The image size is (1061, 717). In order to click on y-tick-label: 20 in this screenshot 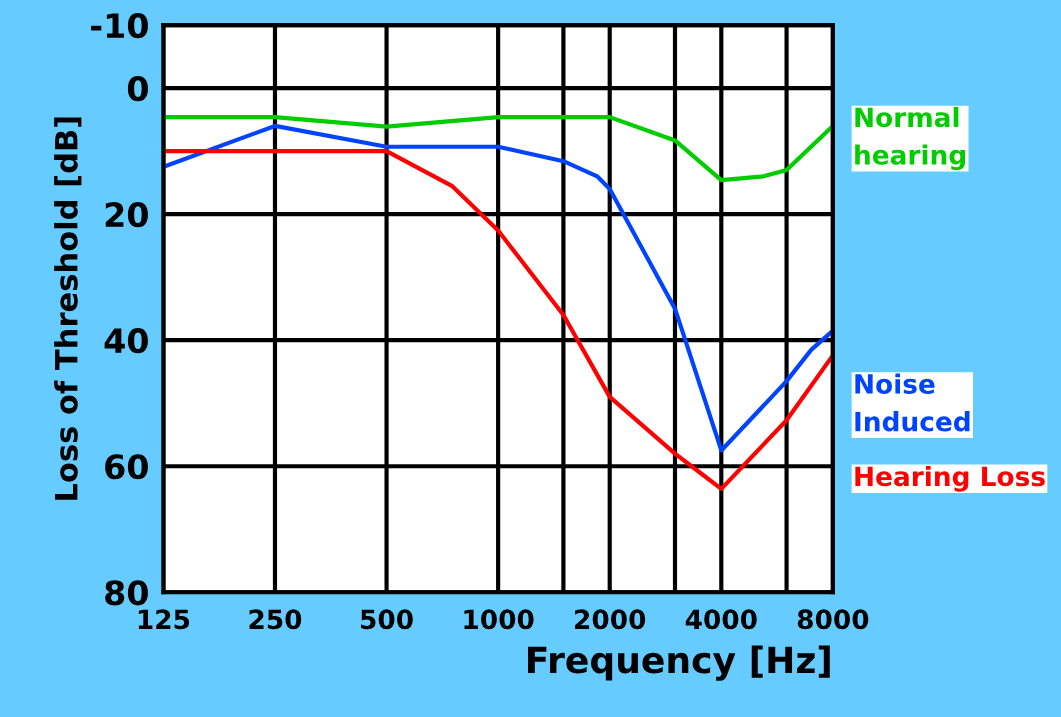, I will do `click(126, 215)`.